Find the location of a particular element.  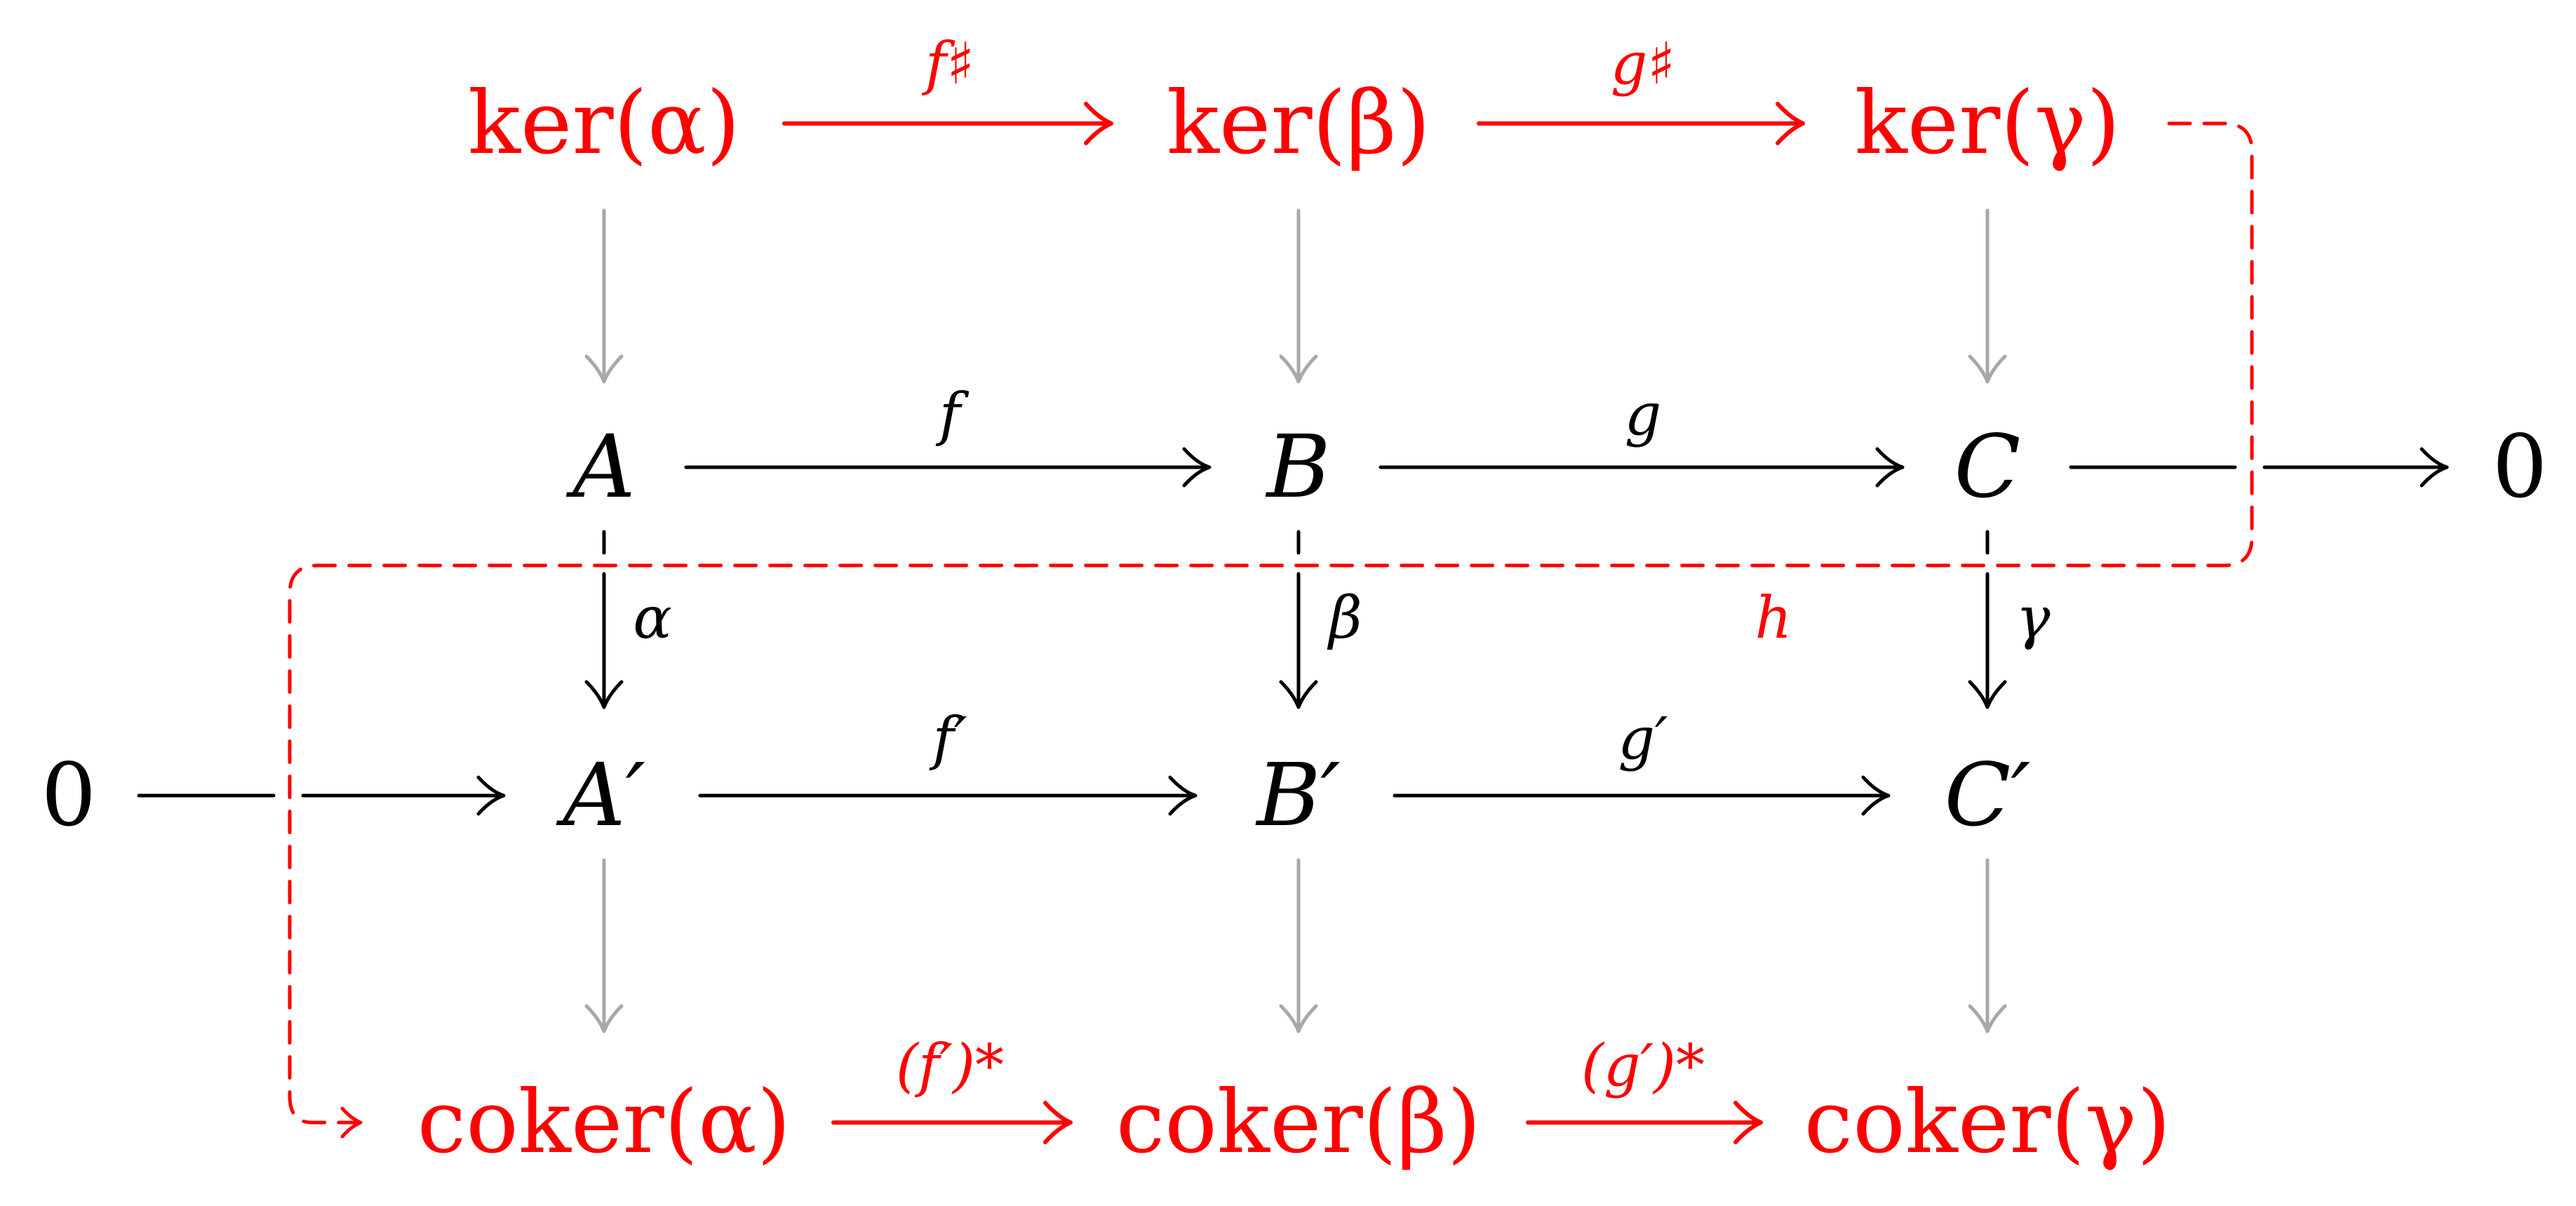

label-f-prime-star: (f′)* is located at coordinates (950, 1066).